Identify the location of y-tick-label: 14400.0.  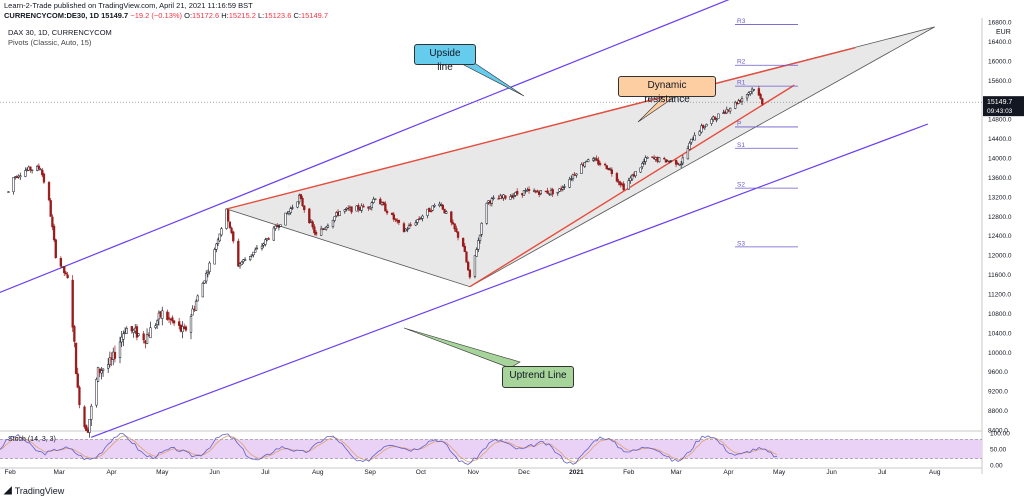
(1000, 139).